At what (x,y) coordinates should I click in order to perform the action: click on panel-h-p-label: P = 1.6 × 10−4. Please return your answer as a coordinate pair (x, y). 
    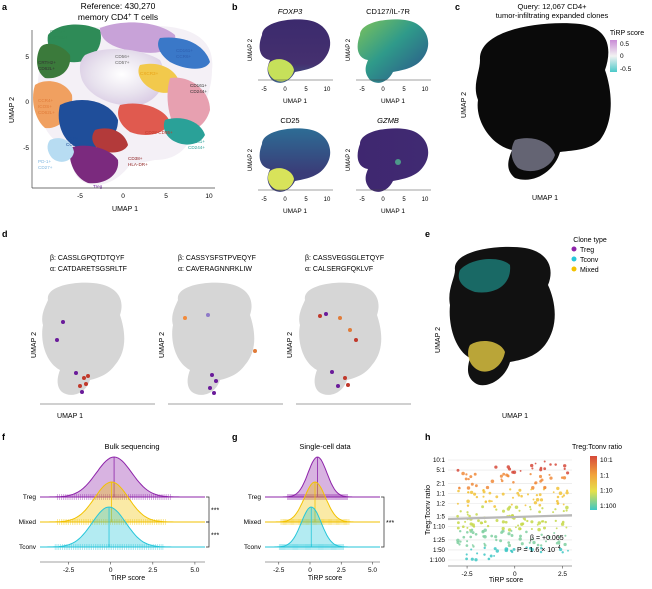
    Looking at the image, I should click on (539, 549).